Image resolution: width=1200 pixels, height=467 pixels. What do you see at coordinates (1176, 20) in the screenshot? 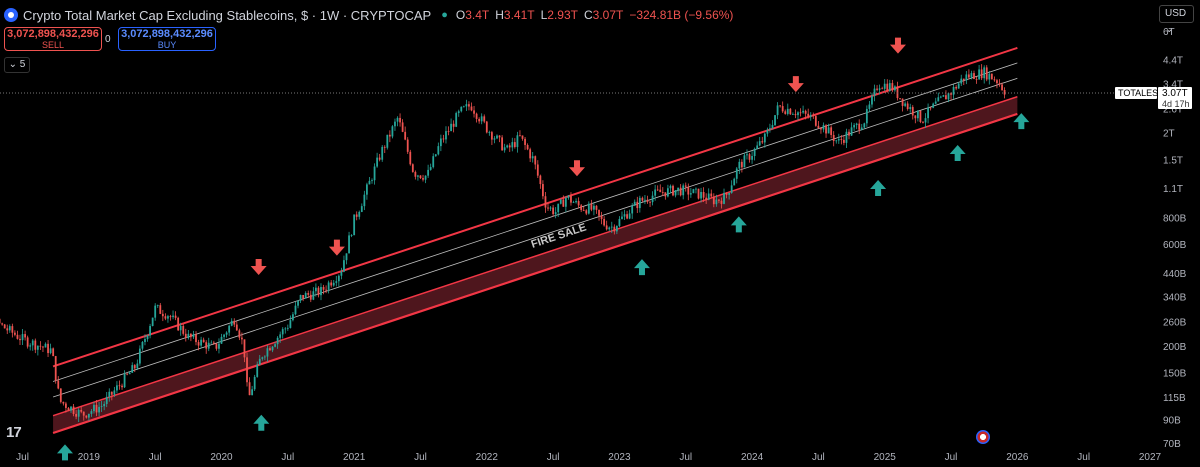
I see `currency-select: USD ⌄` at bounding box center [1176, 20].